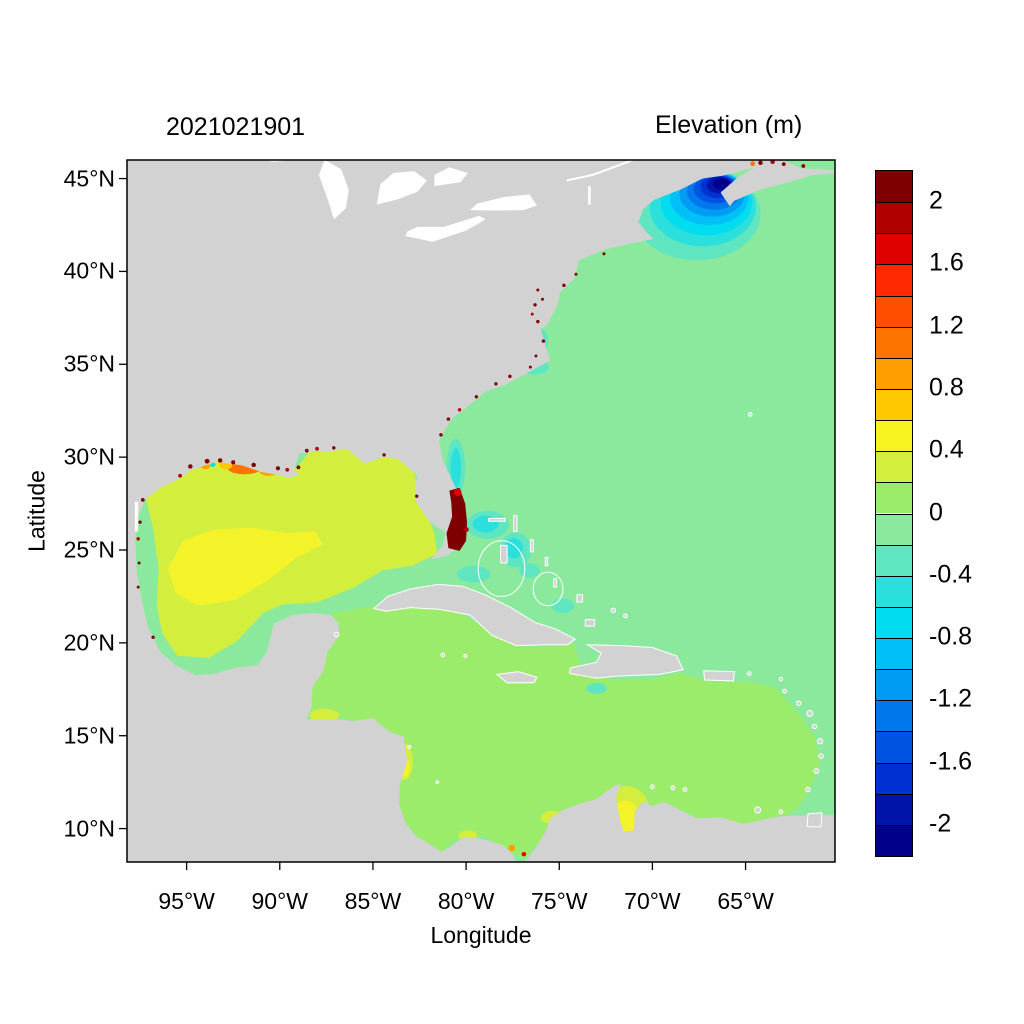  I want to click on eleuthera-island, so click(531, 546).